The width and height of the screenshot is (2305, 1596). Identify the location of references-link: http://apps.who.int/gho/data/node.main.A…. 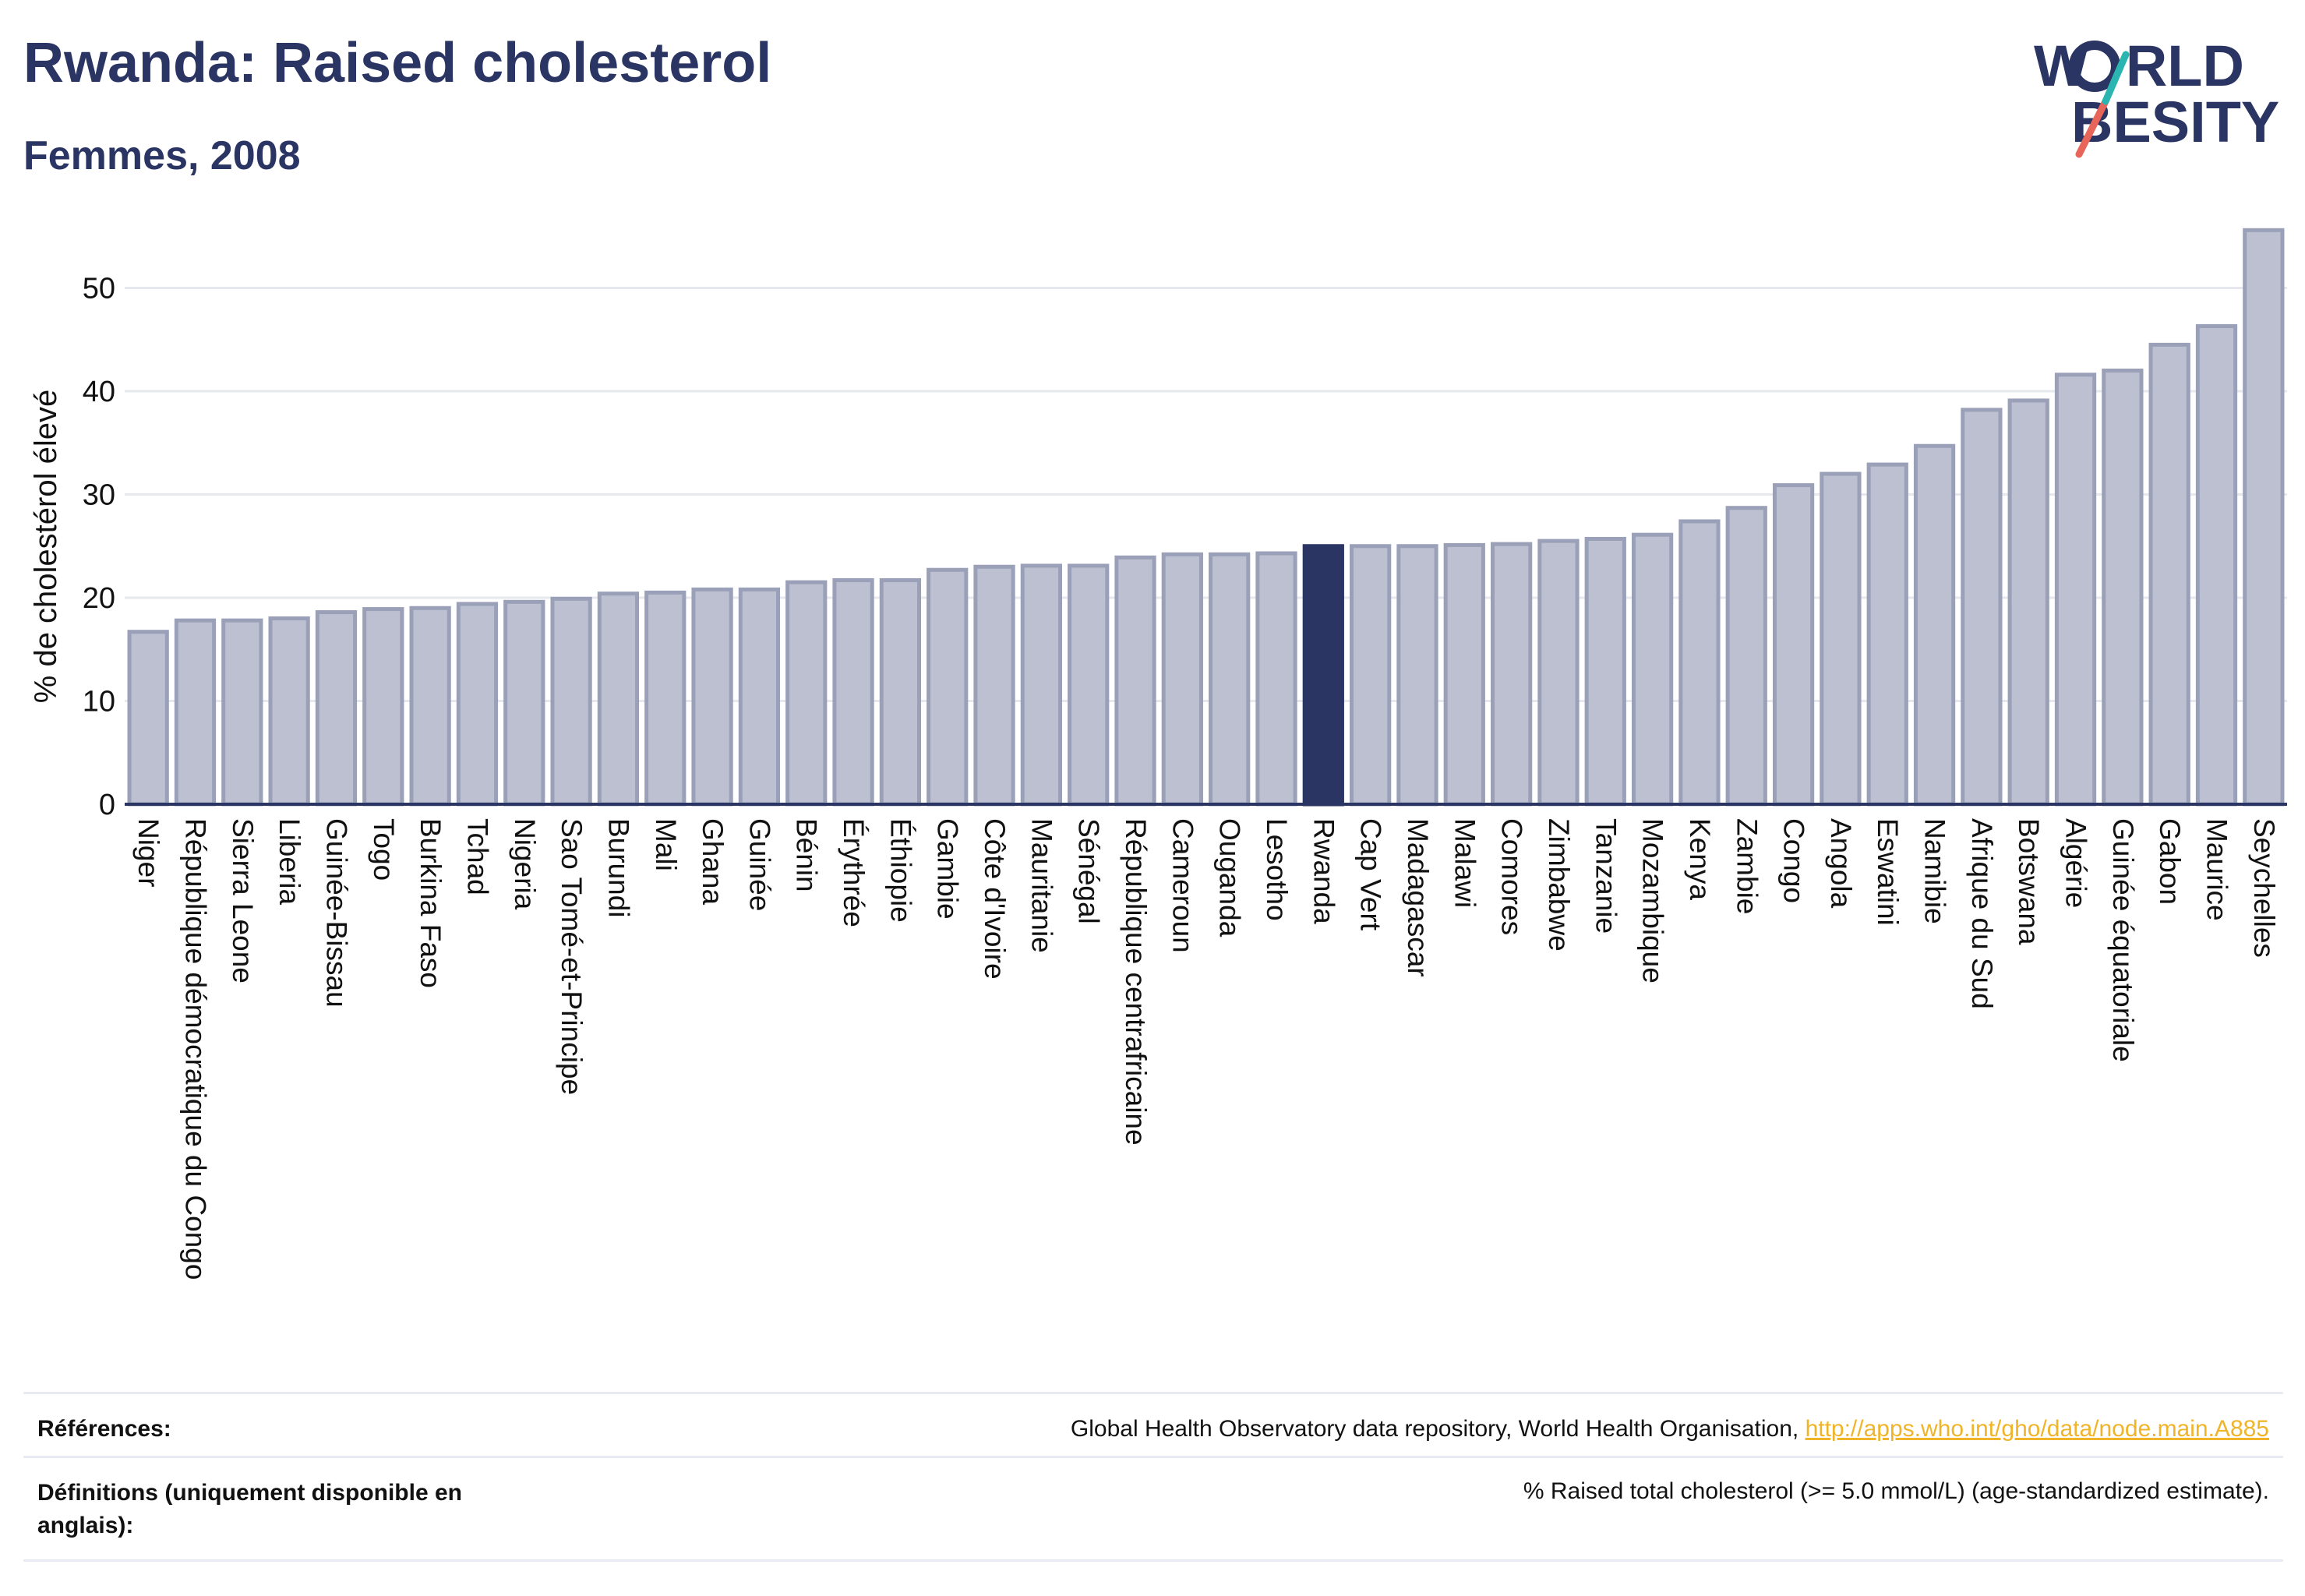
(2037, 1429).